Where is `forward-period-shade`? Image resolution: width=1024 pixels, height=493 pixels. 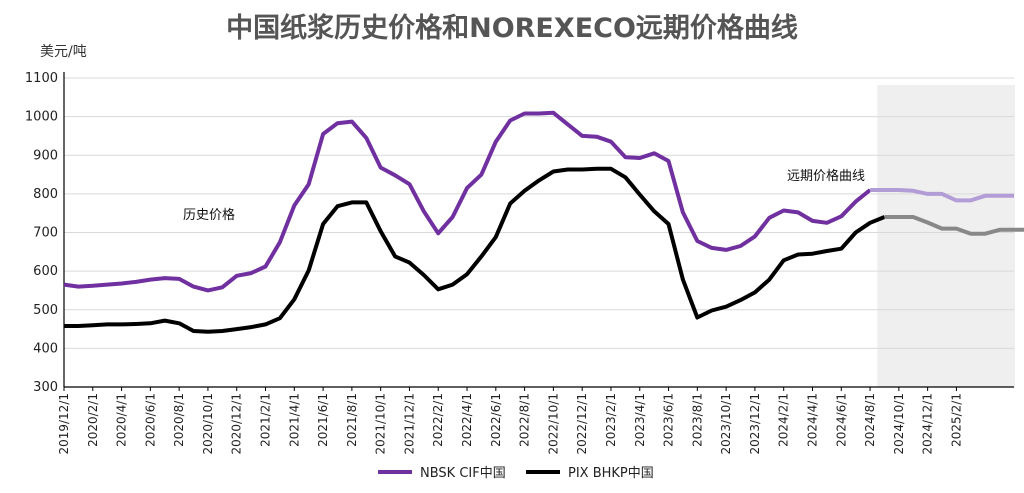
forward-period-shade is located at coordinates (946, 236).